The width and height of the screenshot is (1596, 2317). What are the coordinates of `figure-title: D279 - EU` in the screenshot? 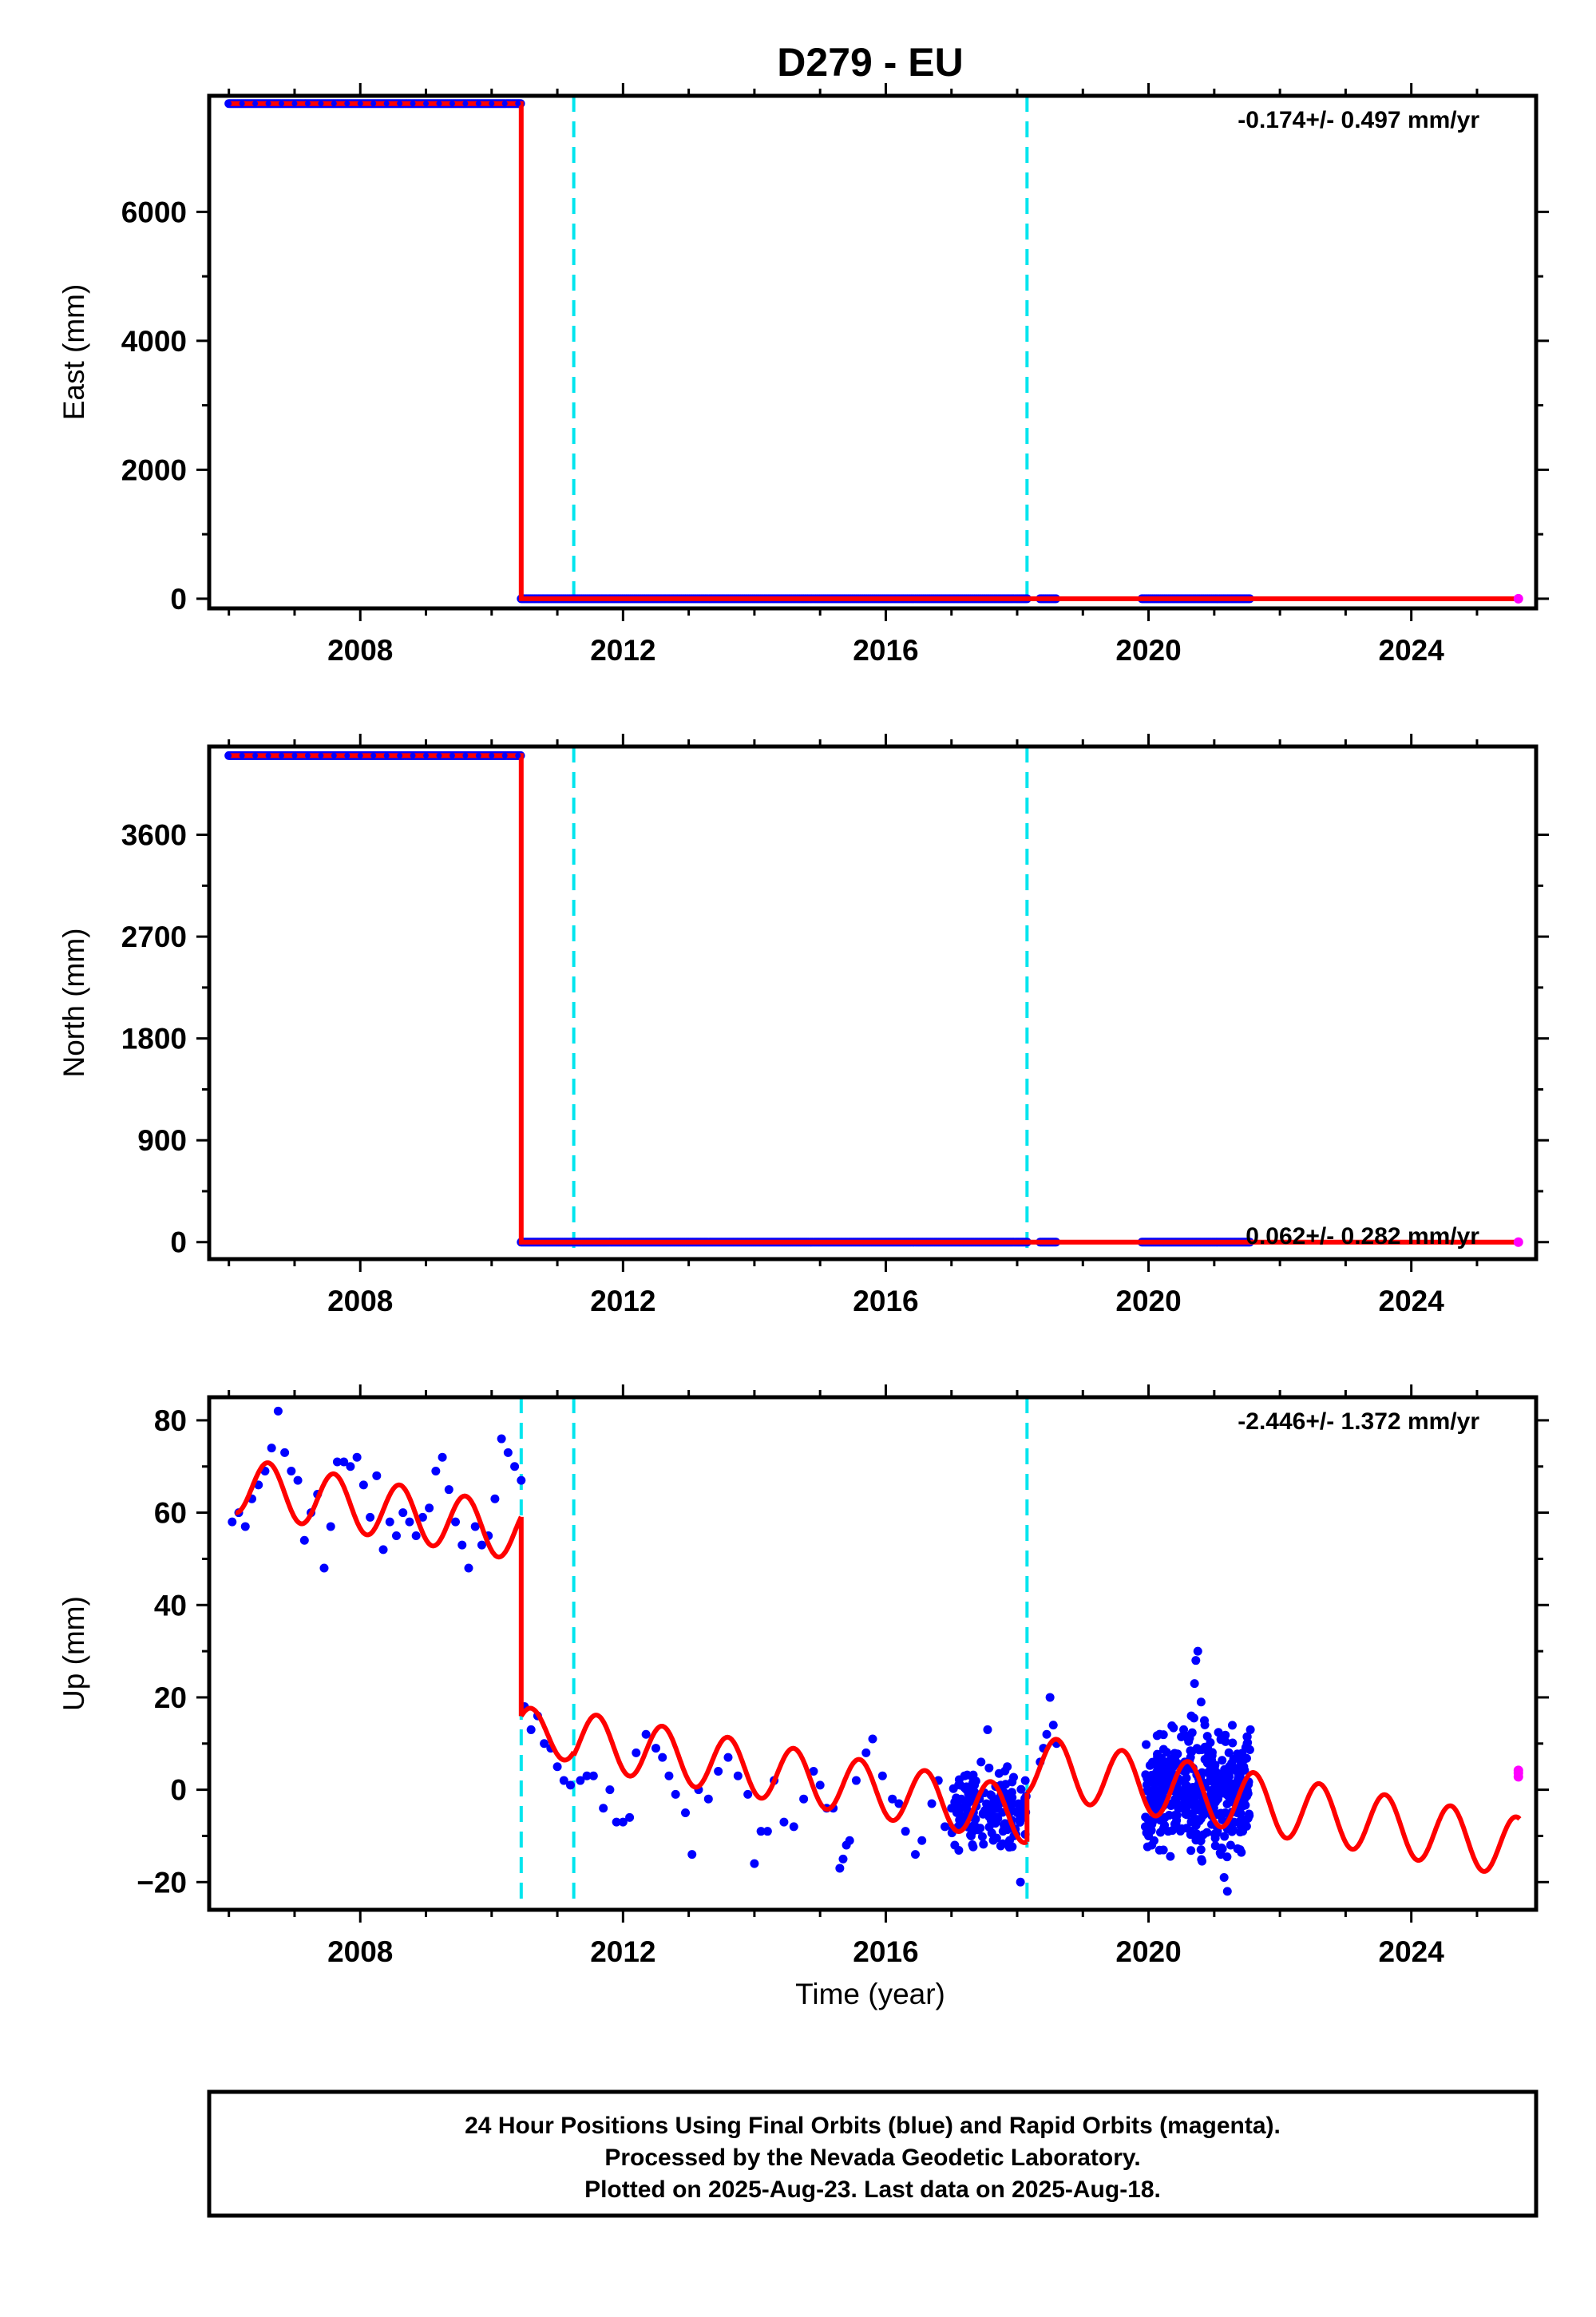 It's located at (870, 62).